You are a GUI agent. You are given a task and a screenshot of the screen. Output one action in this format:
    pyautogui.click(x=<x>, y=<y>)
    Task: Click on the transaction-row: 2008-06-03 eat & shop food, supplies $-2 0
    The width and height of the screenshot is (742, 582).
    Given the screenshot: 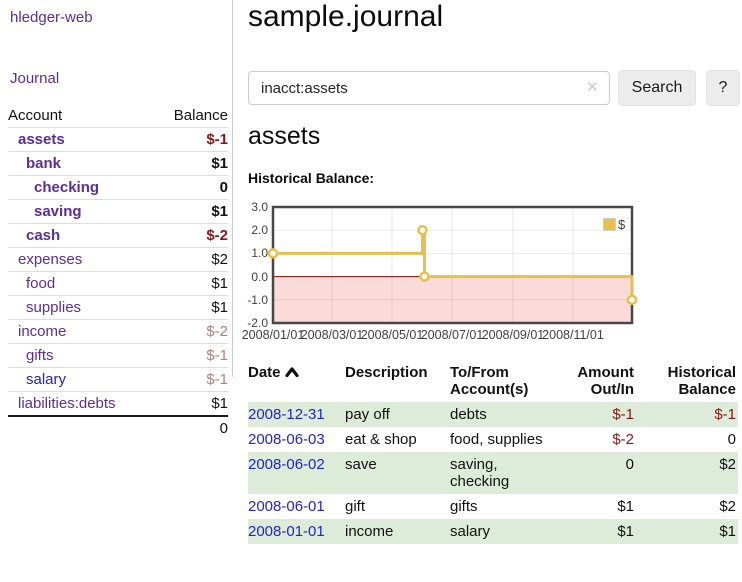 What is the action you would take?
    pyautogui.click(x=493, y=439)
    